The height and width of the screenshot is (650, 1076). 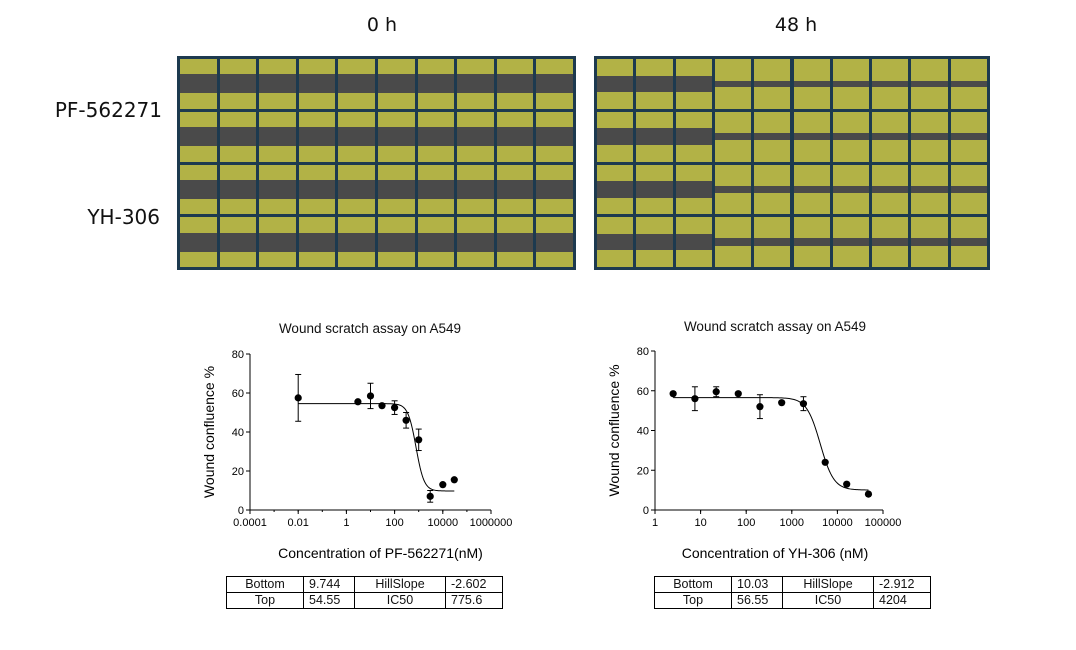 I want to click on x-axis-label: Concentration of PF-562271(nM), so click(x=380, y=553).